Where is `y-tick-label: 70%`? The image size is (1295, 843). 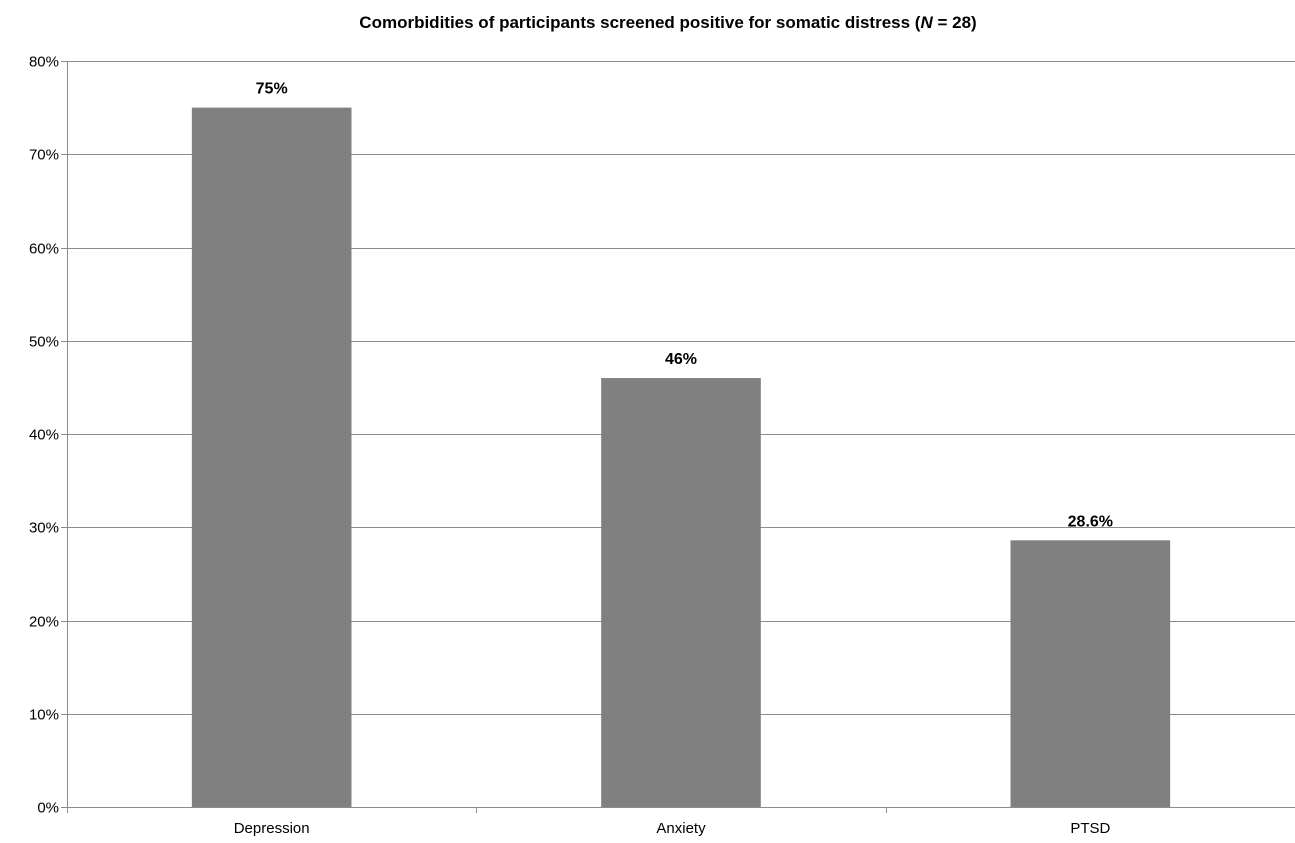 y-tick-label: 70% is located at coordinates (44, 155).